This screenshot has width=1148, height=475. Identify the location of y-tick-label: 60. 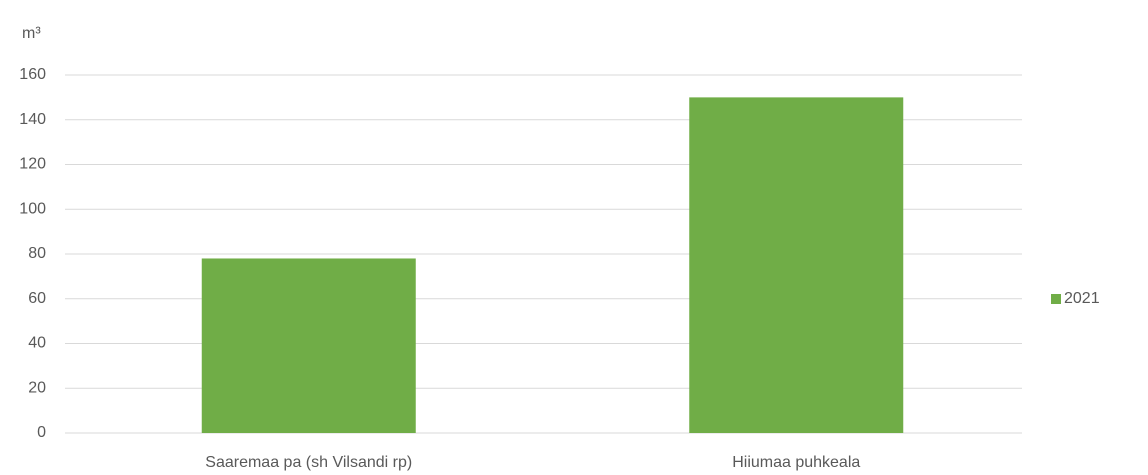
(37, 298).